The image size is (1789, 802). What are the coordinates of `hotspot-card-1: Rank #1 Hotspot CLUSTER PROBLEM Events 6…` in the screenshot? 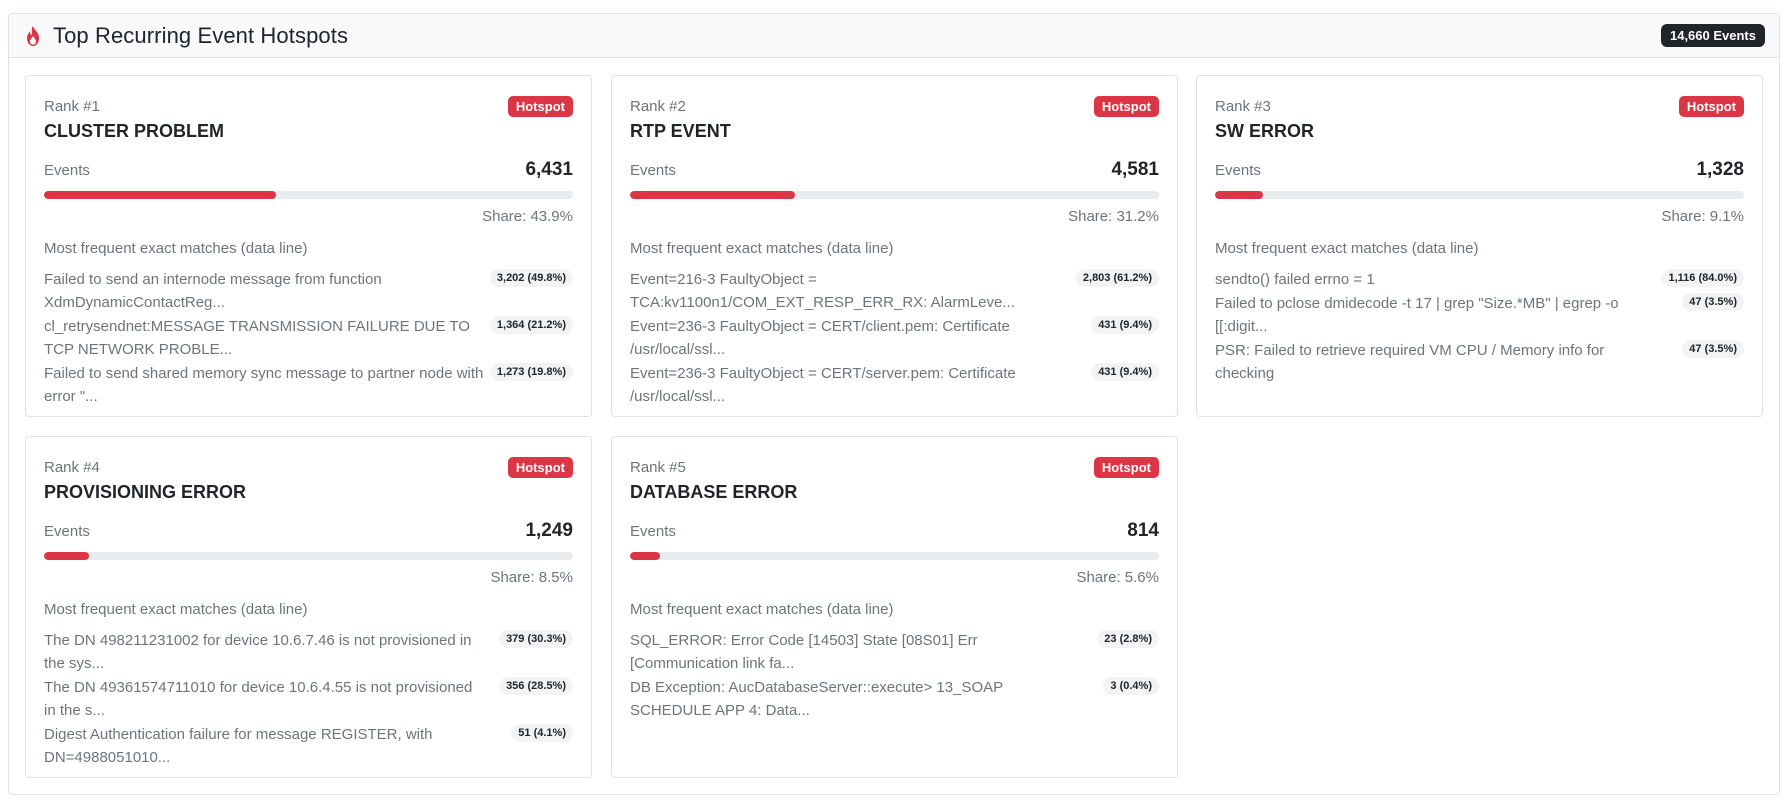 It's located at (308, 246).